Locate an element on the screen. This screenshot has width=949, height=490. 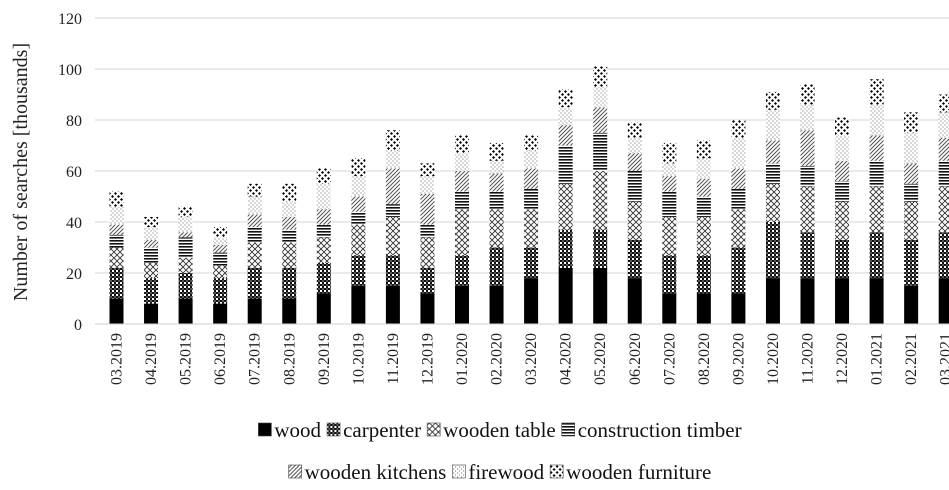
y-tick-label: 60 is located at coordinates (74, 172).